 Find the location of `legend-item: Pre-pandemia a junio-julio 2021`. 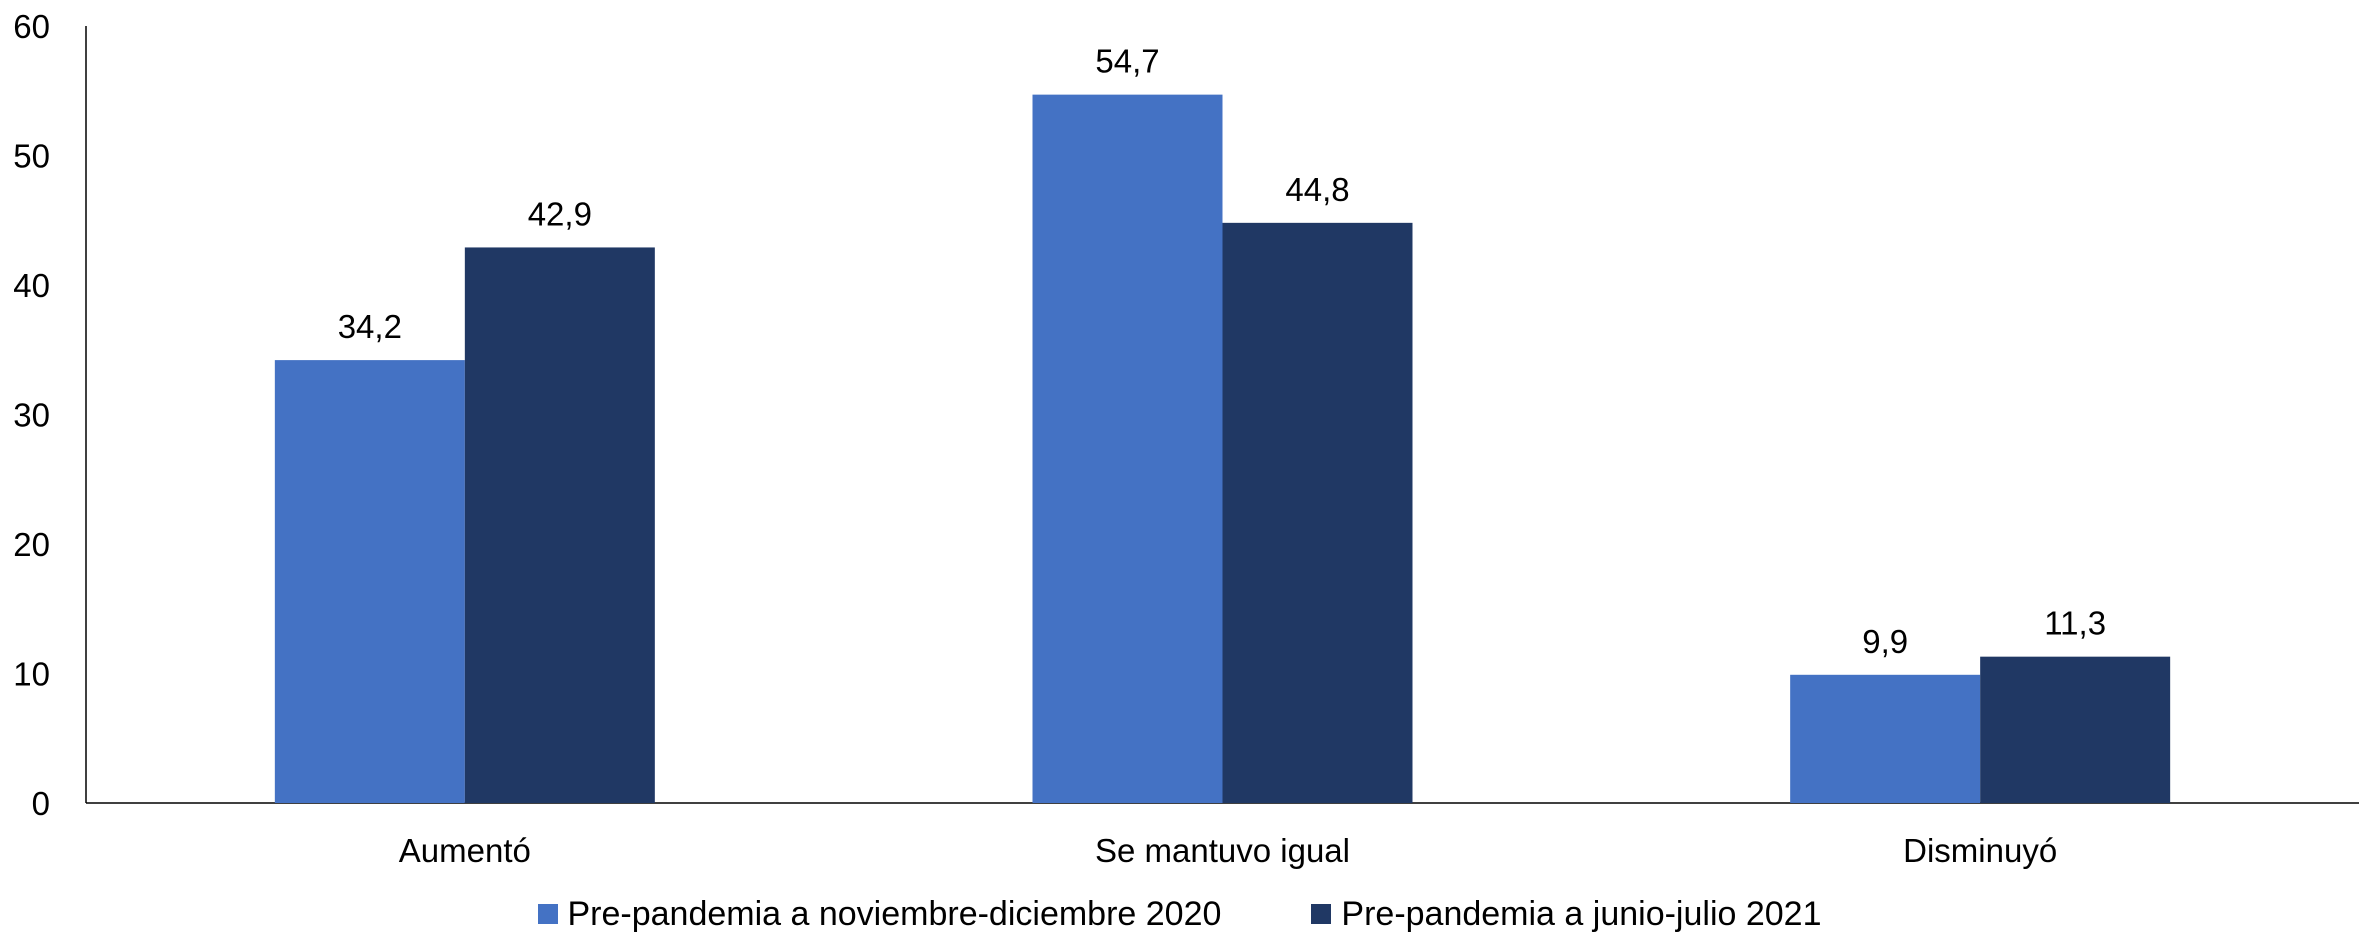

legend-item: Pre-pandemia a junio-julio 2021 is located at coordinates (1566, 914).